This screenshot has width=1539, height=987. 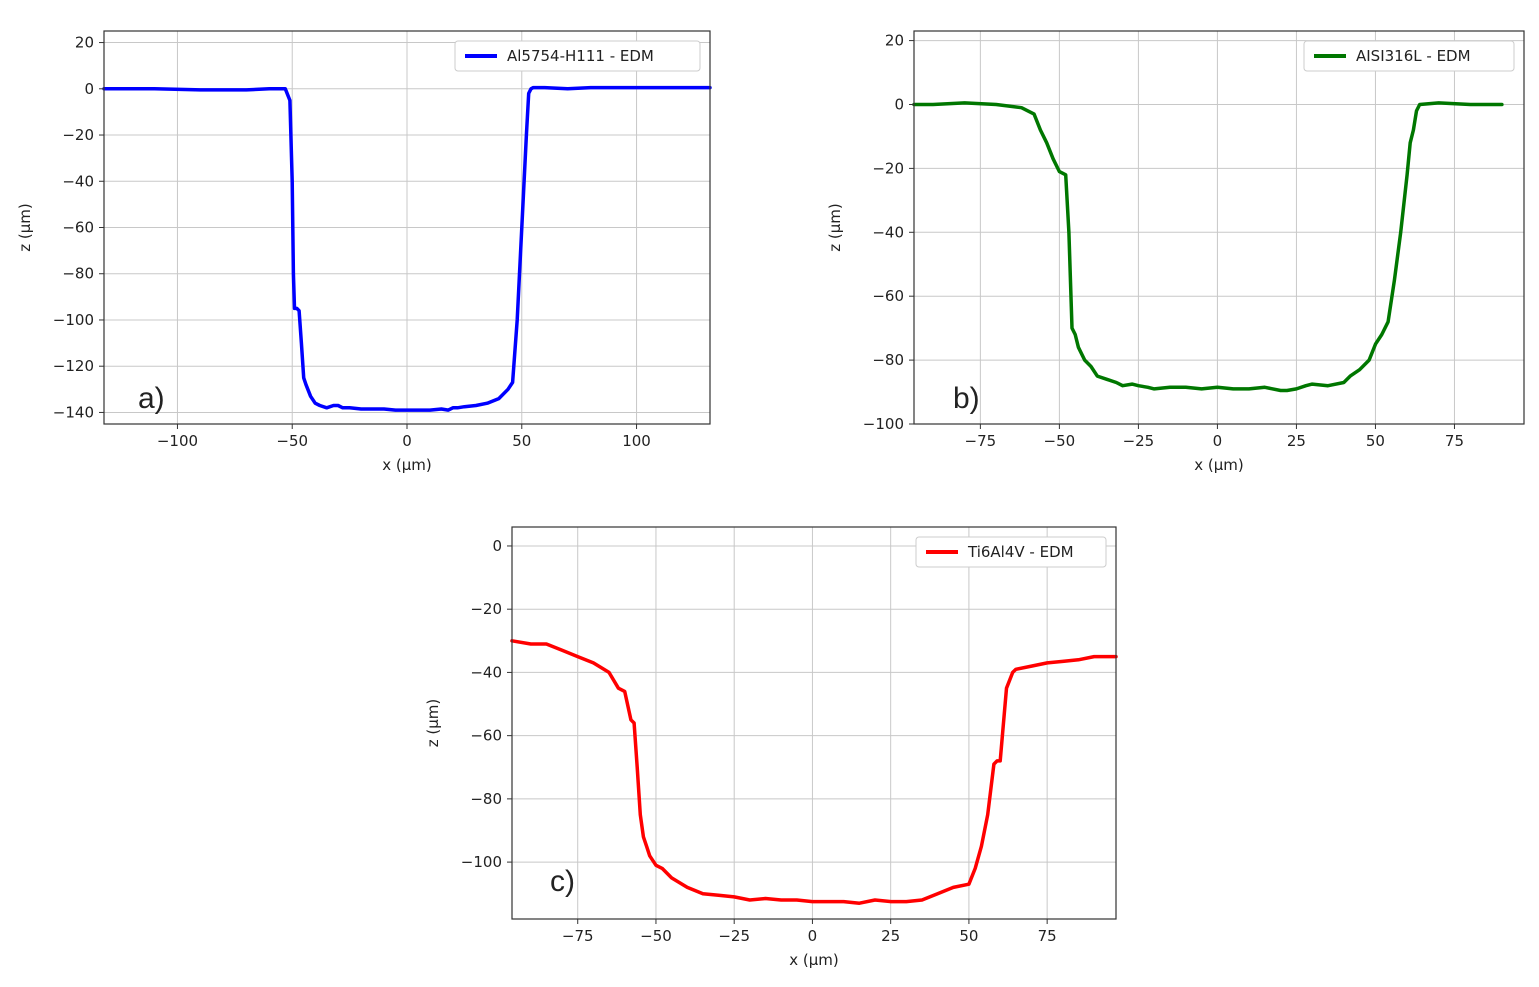 I want to click on y-tick-label: −120, so click(x=73, y=366).